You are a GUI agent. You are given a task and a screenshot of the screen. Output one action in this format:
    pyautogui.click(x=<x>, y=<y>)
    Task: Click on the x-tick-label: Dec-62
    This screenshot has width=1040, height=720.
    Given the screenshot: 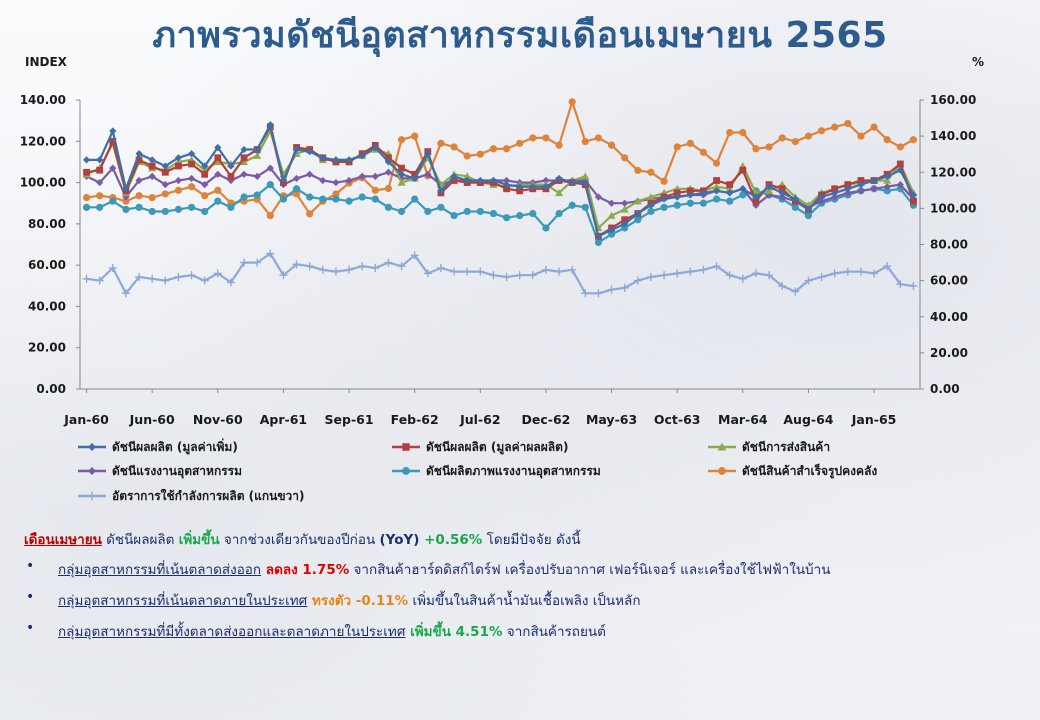 What is the action you would take?
    pyautogui.click(x=546, y=419)
    